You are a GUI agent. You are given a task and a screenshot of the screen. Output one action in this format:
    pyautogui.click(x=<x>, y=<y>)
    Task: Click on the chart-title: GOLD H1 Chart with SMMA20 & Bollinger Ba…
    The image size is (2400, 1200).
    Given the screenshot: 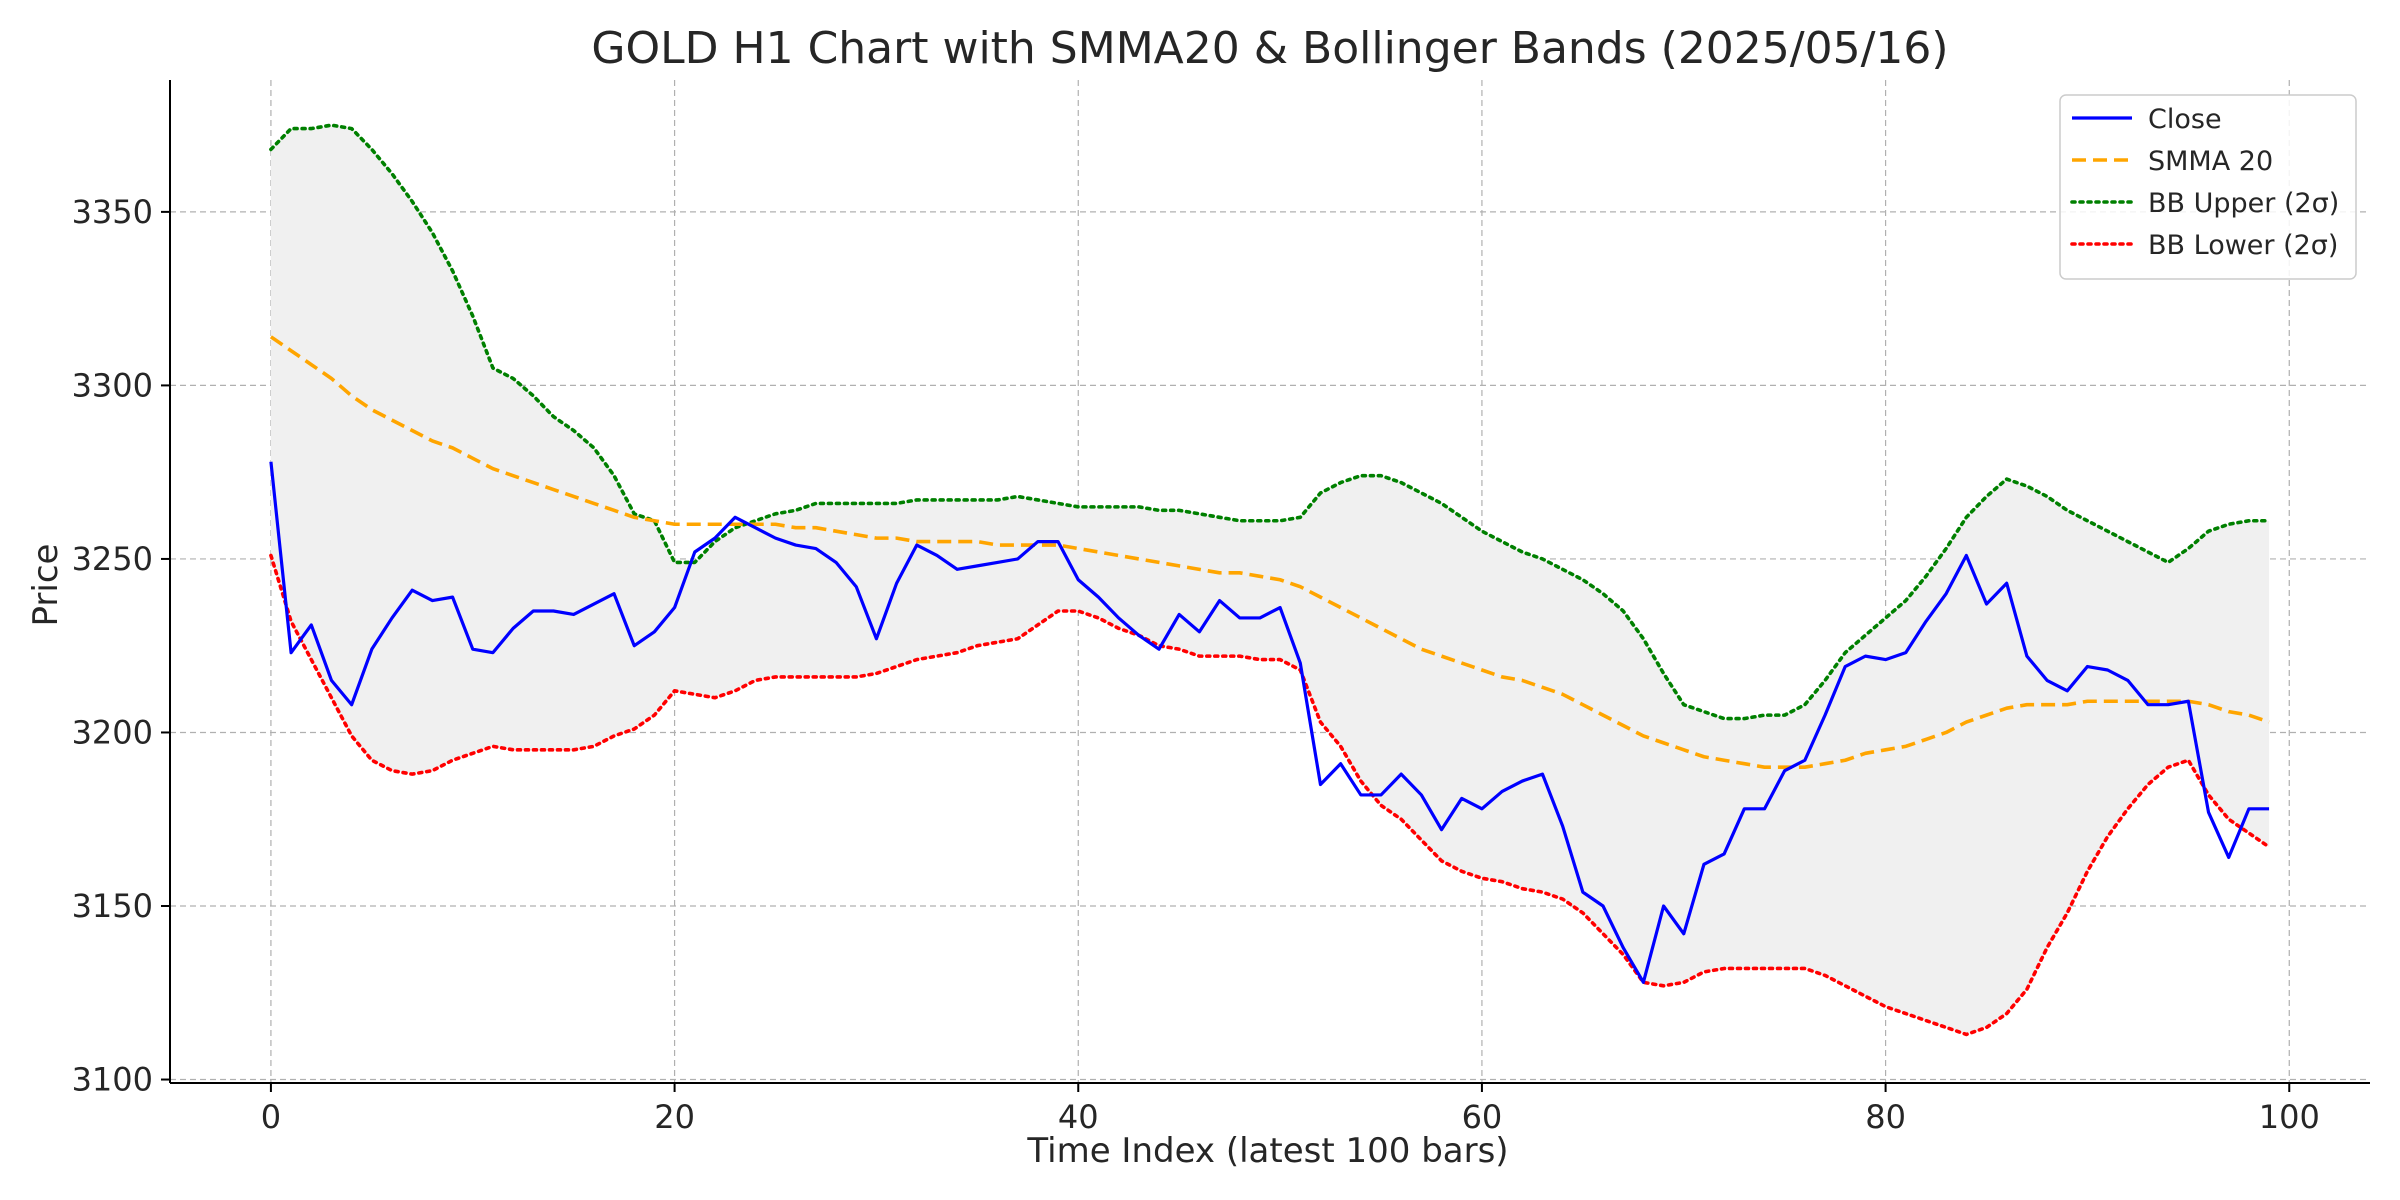 What is the action you would take?
    pyautogui.click(x=1269, y=48)
    